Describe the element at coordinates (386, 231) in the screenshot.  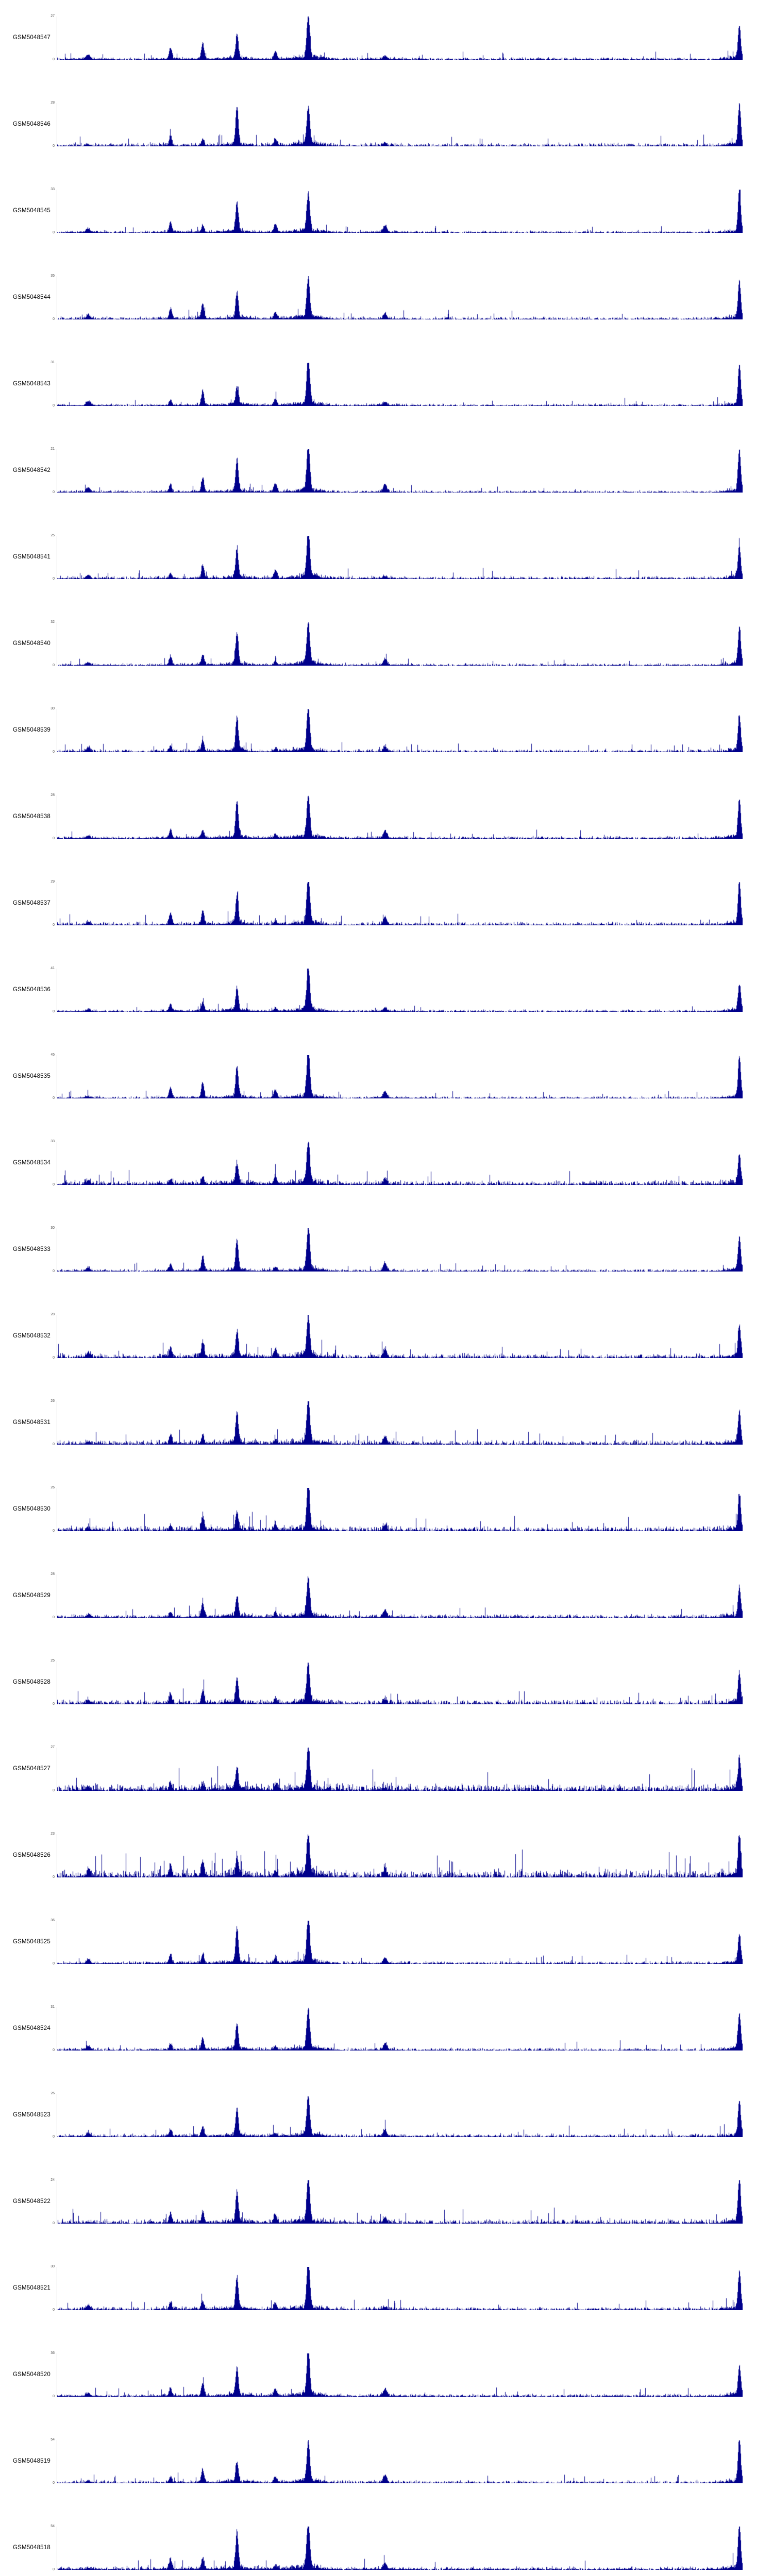
I see `track-row: GSM5048545 33 0` at that location.